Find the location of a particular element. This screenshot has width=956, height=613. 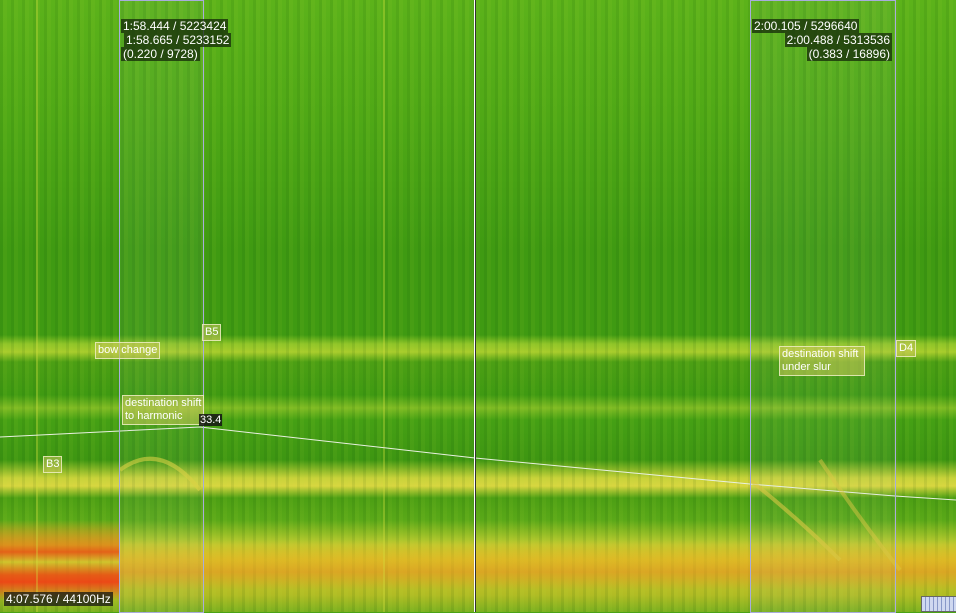

annotation-d4: D4 is located at coordinates (906, 348).